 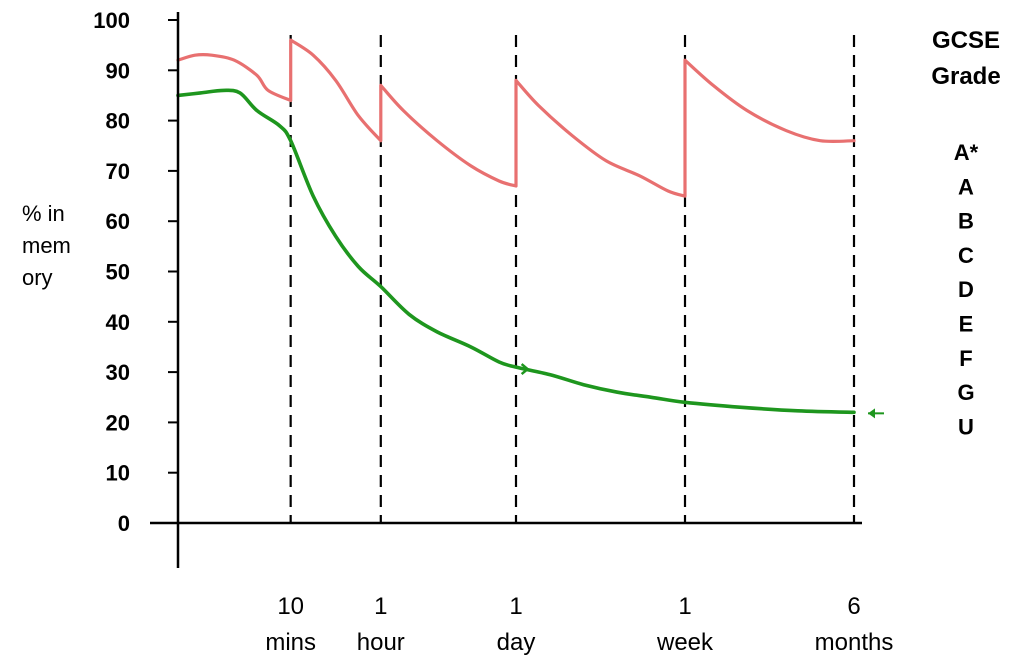 What do you see at coordinates (118, 422) in the screenshot?
I see `y-tick-label: 20` at bounding box center [118, 422].